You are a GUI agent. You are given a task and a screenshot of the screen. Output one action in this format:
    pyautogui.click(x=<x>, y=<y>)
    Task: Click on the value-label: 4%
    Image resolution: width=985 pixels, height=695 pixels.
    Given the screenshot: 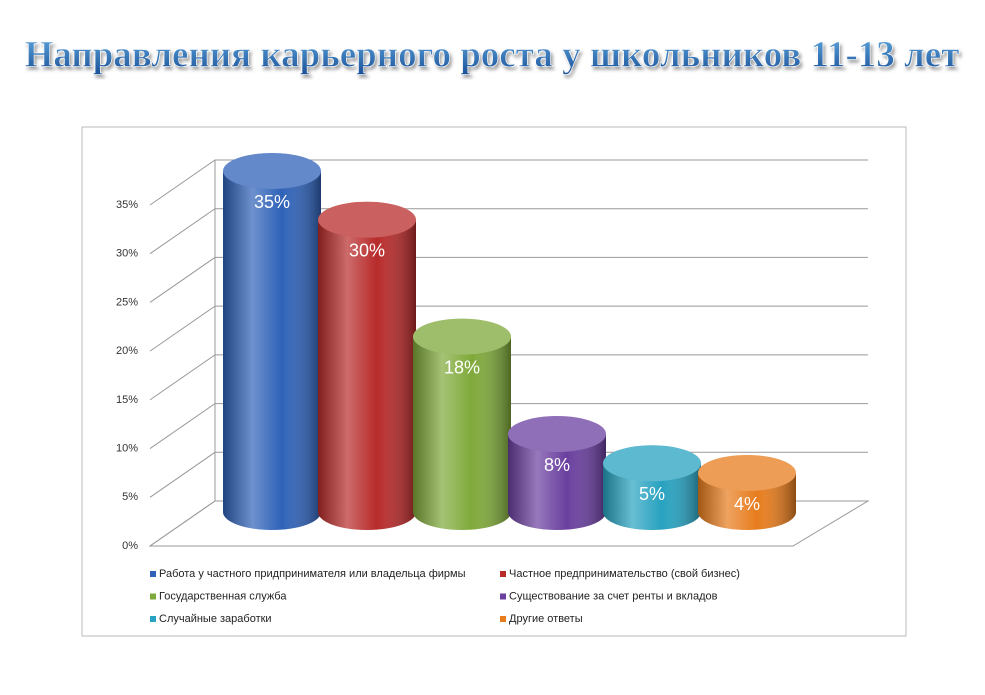 What is the action you would take?
    pyautogui.click(x=747, y=504)
    